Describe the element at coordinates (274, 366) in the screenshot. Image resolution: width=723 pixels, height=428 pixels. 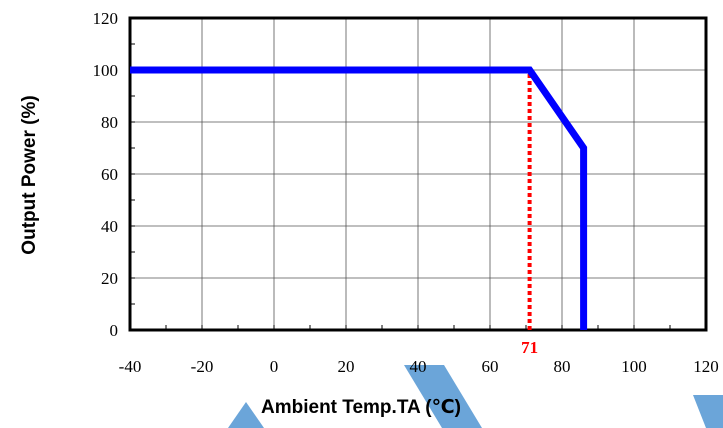
I see `x-tick-label: 0` at that location.